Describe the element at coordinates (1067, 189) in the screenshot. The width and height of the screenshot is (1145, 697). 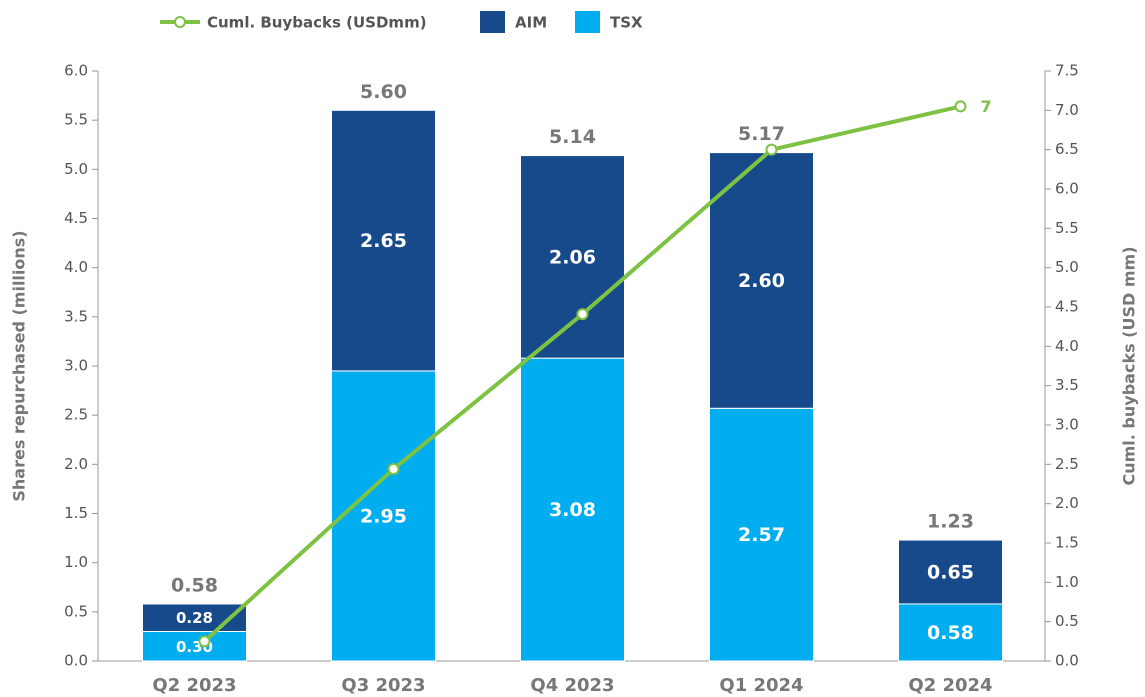
I see `y2-tick-label: 6.0` at that location.